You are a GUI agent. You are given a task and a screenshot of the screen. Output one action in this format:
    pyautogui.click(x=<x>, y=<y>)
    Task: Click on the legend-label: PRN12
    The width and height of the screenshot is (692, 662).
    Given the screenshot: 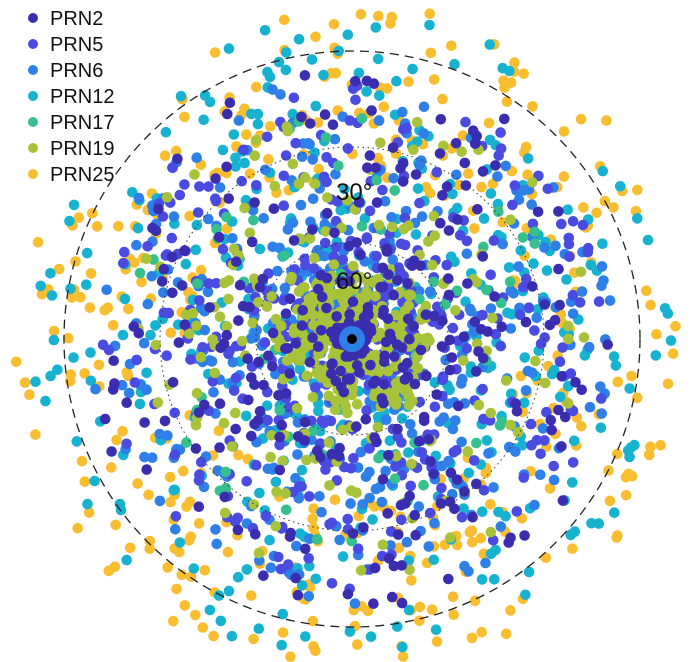 What is the action you would take?
    pyautogui.click(x=82, y=97)
    